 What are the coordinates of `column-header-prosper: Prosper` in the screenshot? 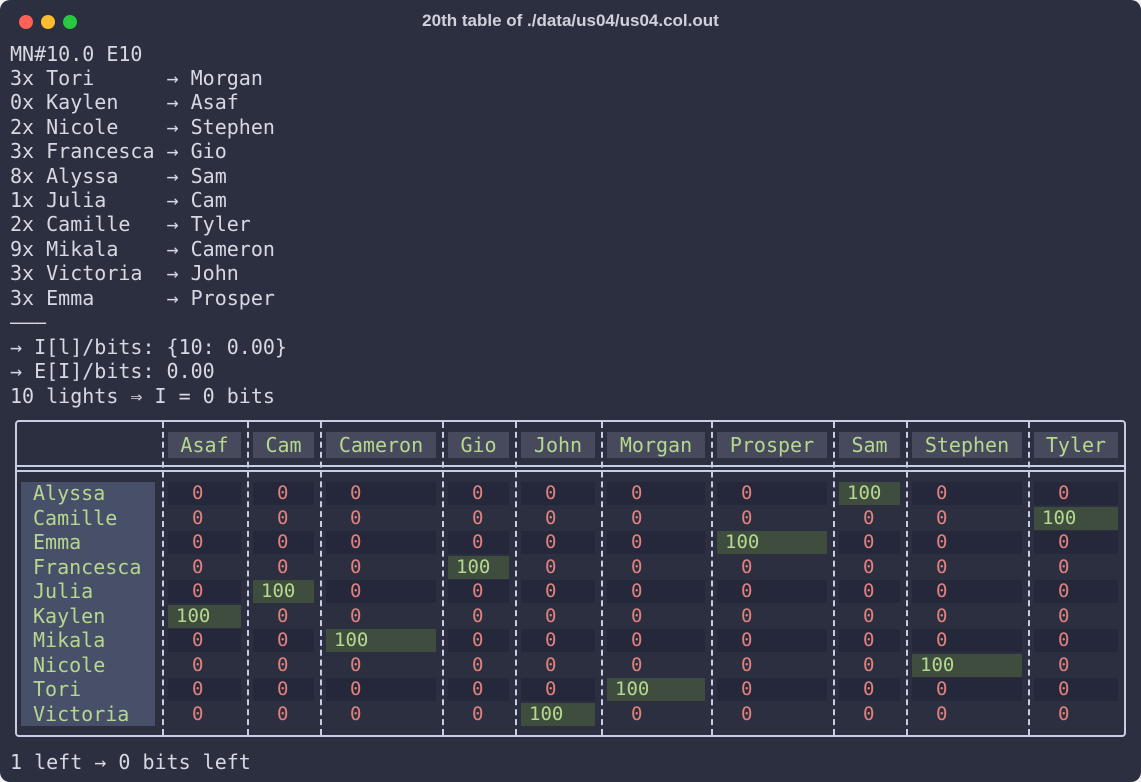 It's located at (772, 445).